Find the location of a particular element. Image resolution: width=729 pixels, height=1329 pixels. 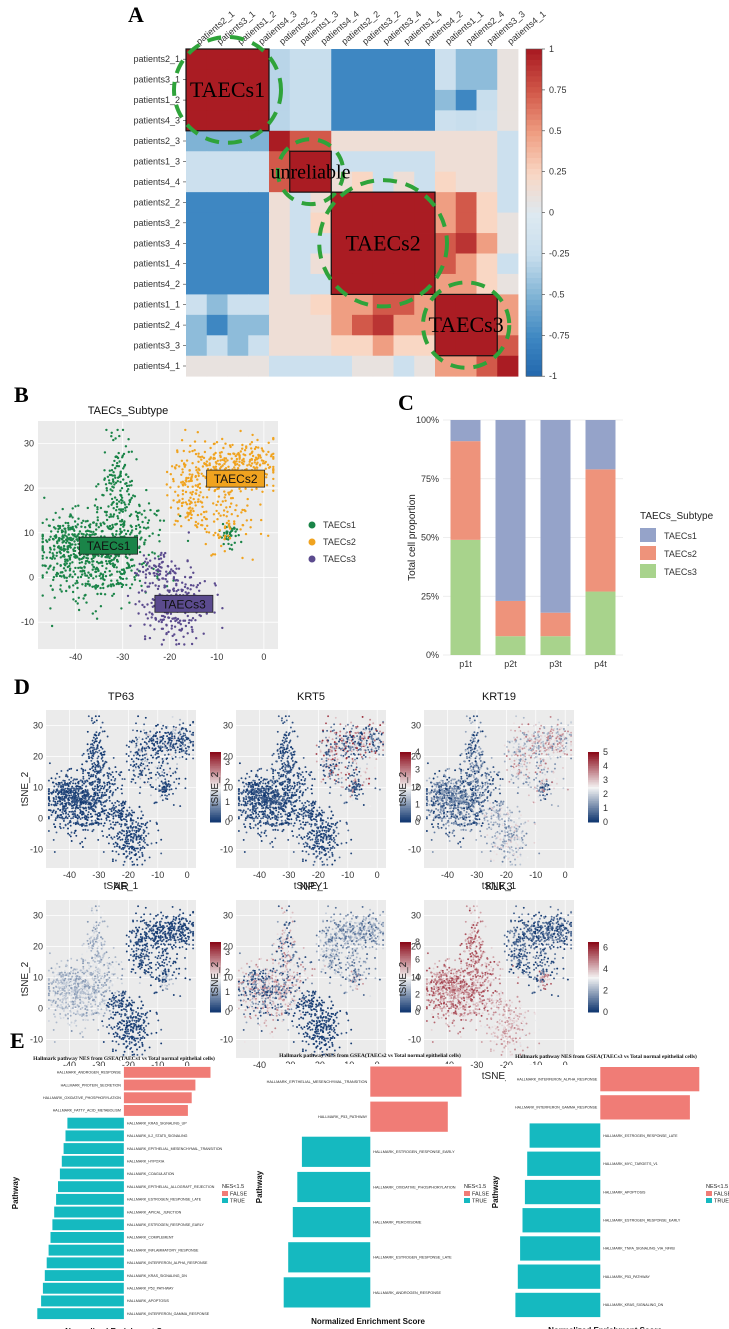

stacked-bar-segment is located at coordinates (510, 645).